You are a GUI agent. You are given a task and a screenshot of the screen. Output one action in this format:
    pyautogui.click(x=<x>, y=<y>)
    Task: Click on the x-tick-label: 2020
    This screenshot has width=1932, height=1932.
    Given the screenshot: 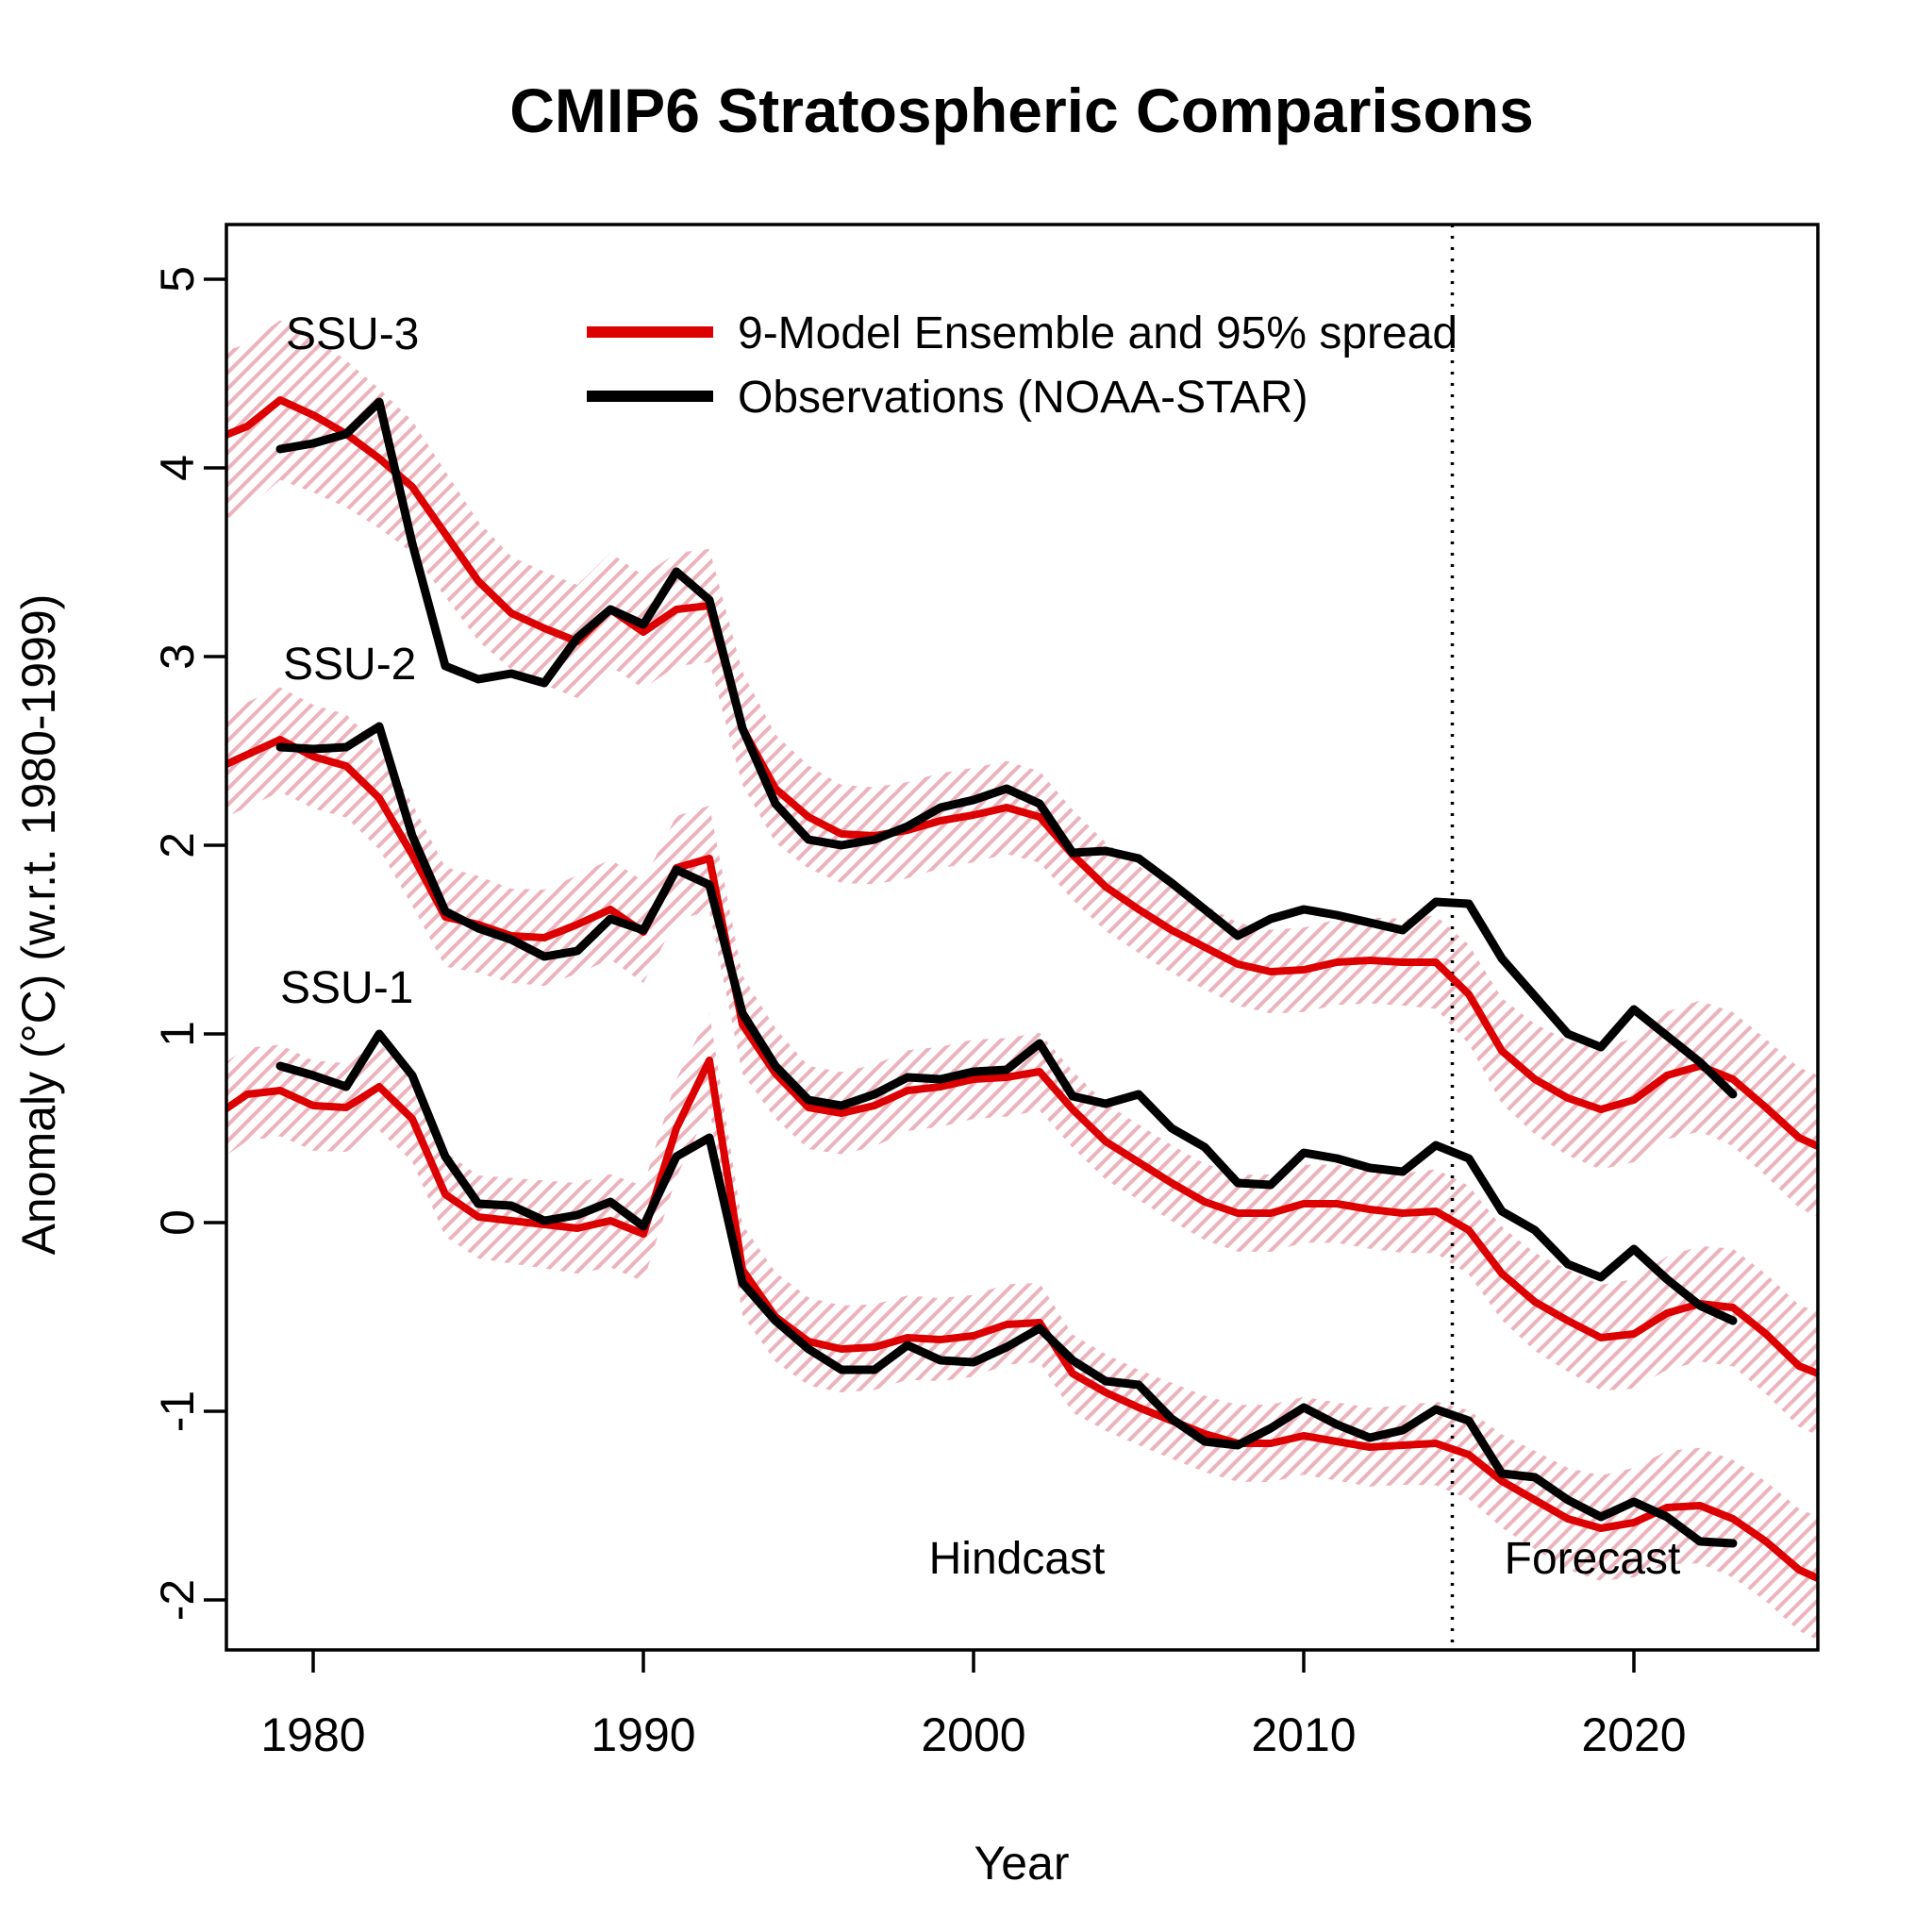 What is the action you would take?
    pyautogui.click(x=1633, y=1735)
    